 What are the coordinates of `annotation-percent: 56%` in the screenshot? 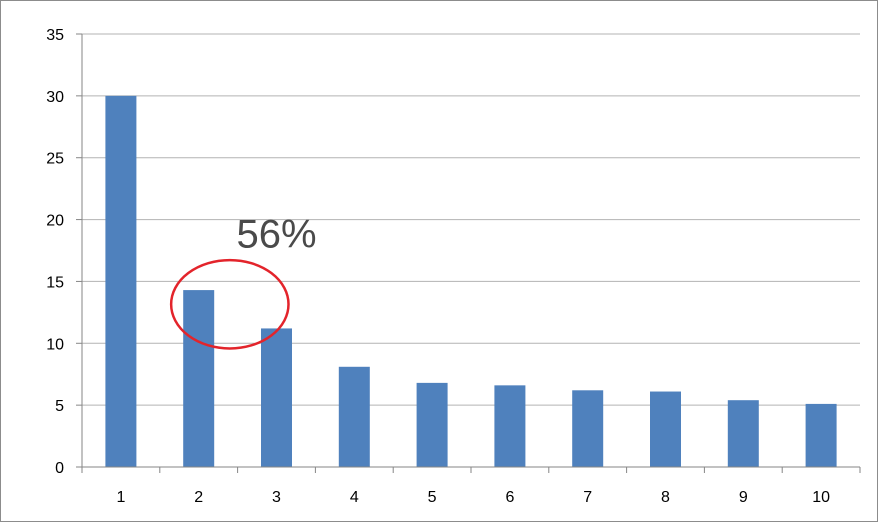 It's located at (276, 235).